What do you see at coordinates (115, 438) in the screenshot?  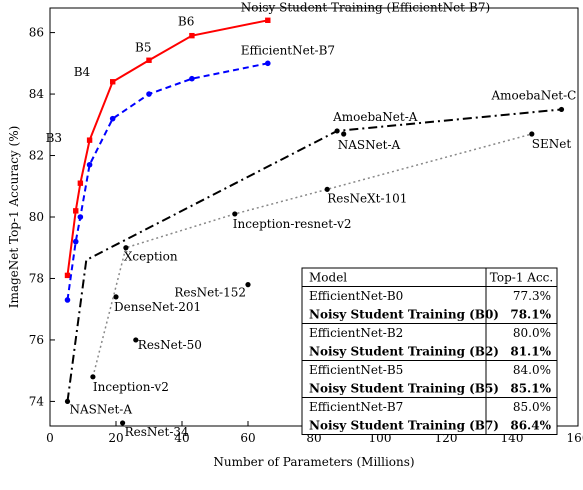 I see `x-tick-label: 20` at bounding box center [115, 438].